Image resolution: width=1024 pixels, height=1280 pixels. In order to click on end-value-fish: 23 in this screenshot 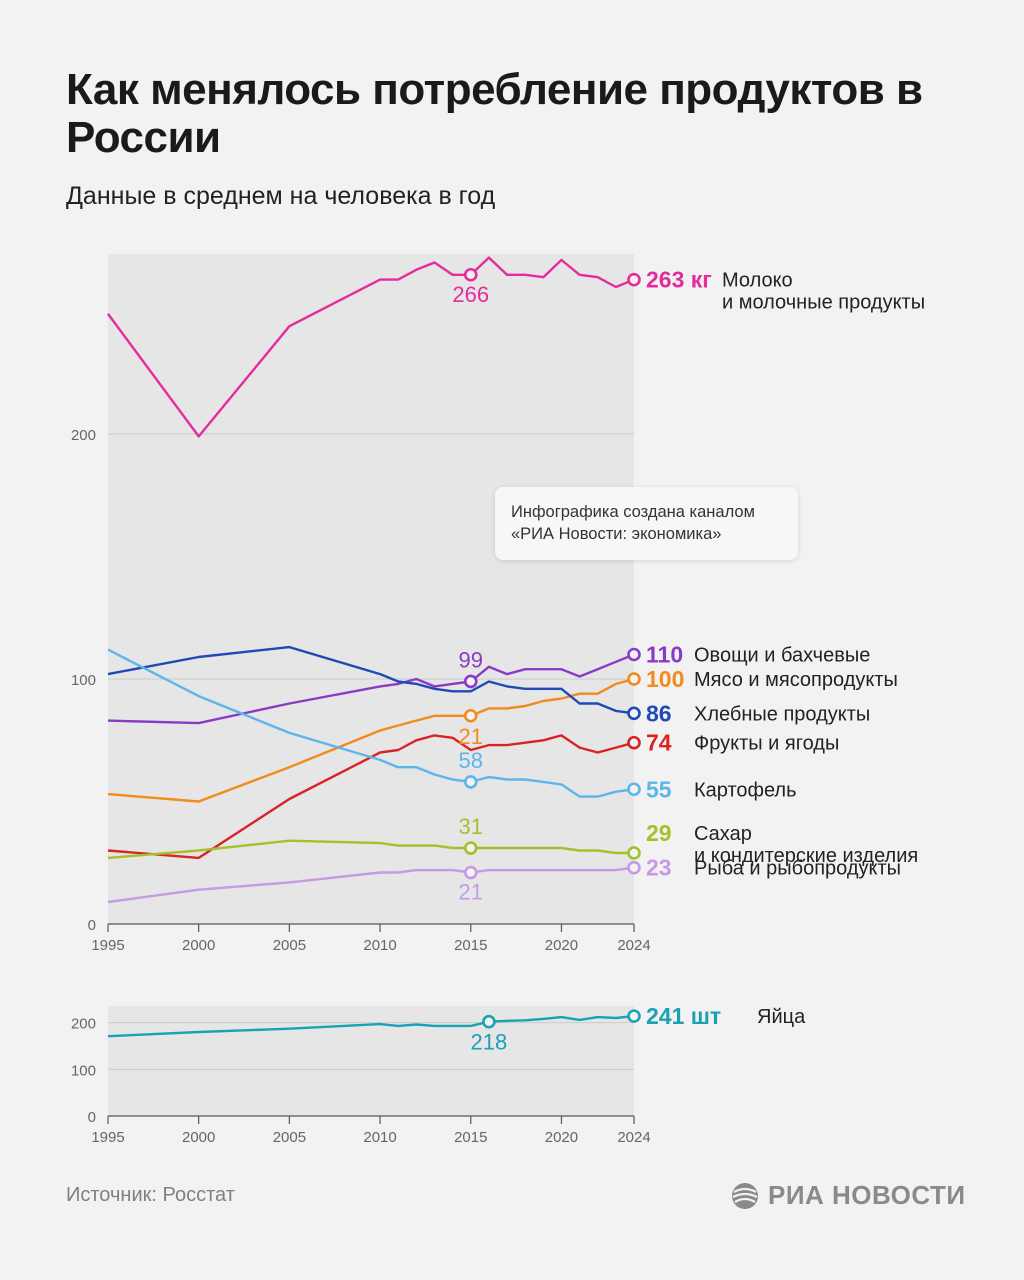, I will do `click(659, 868)`.